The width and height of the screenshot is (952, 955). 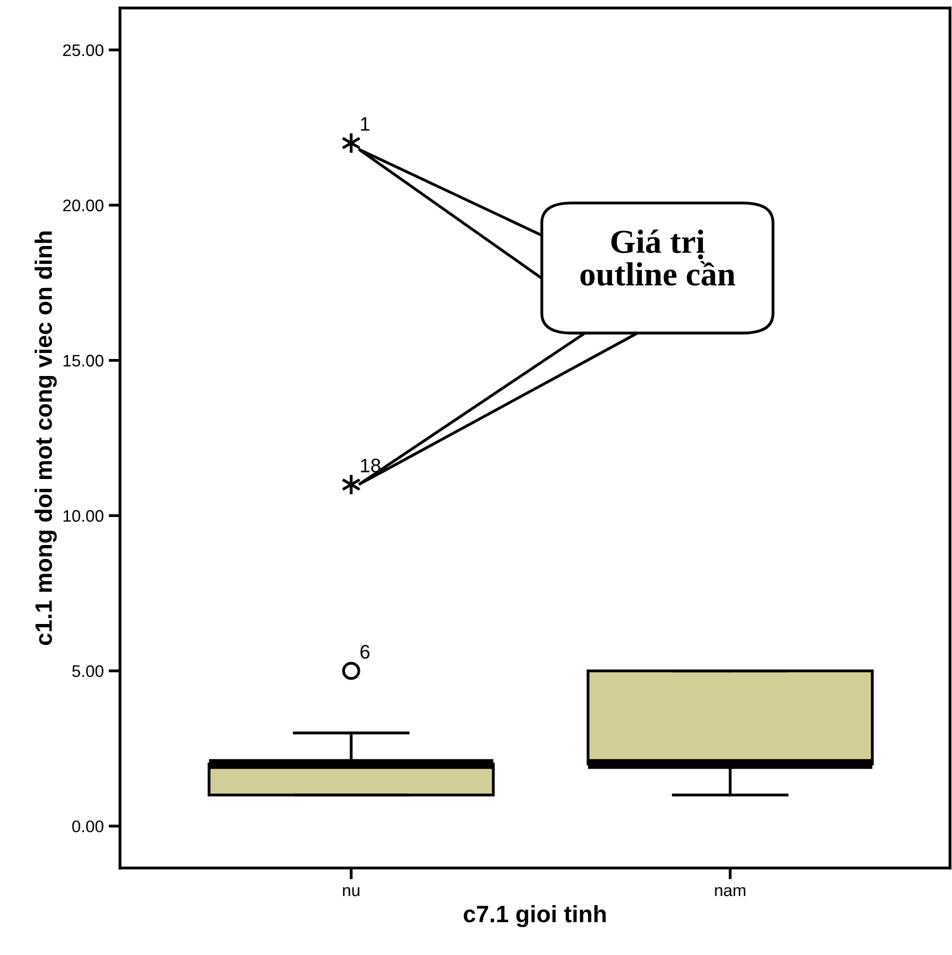 What do you see at coordinates (45, 438) in the screenshot?
I see `y-axis-title: c1.1 mong doi mot cong viec on dinh` at bounding box center [45, 438].